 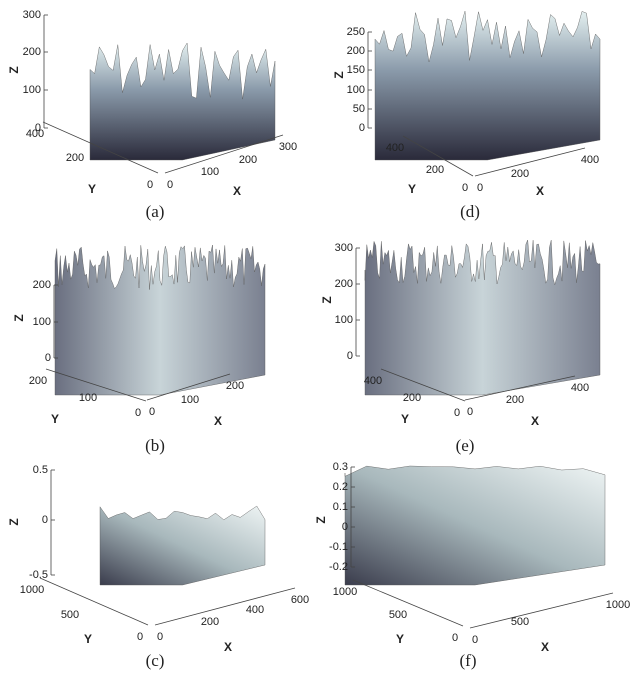 I want to click on z-tick-label: 50, so click(x=359, y=109).